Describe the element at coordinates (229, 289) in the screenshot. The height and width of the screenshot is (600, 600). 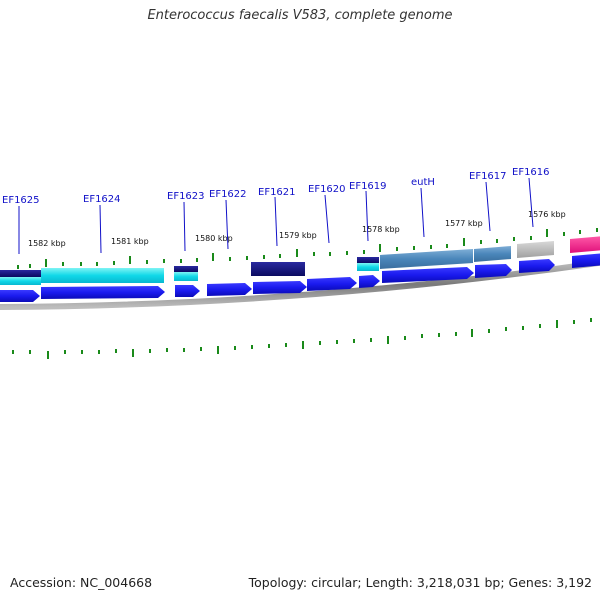
I see `cds-arrow-ef1622` at that location.